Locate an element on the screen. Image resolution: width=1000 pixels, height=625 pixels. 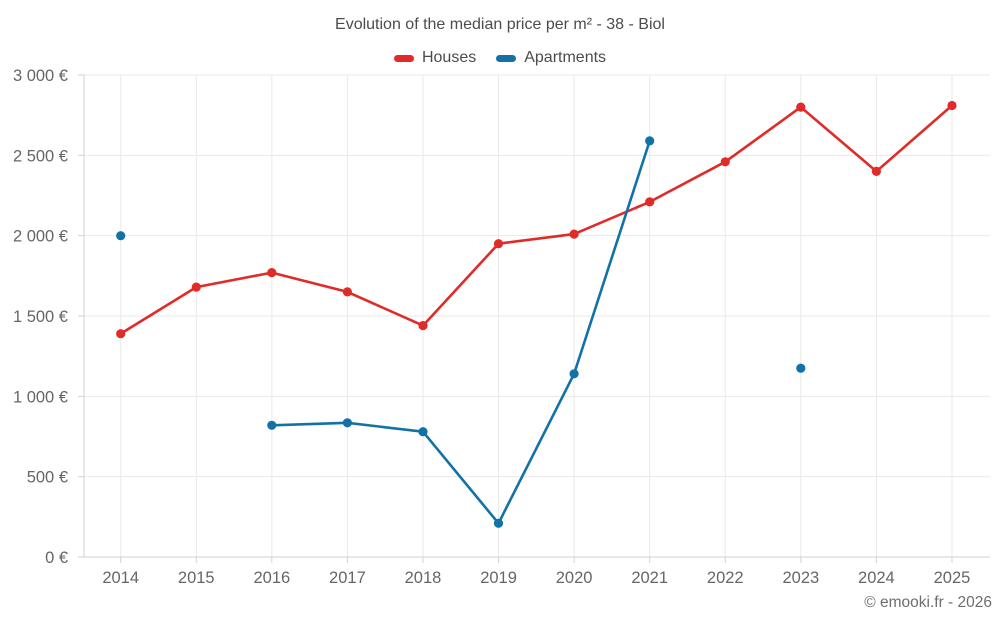
houses-legend-label: Houses is located at coordinates (449, 57).